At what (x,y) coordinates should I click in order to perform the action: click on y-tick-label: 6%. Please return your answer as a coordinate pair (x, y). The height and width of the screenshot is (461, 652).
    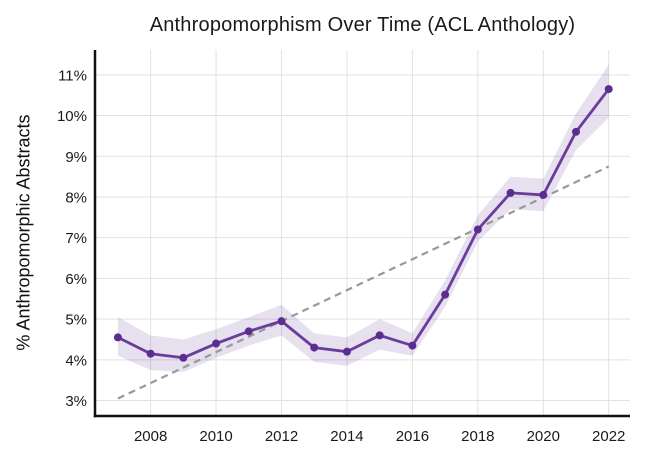
    Looking at the image, I should click on (76, 279).